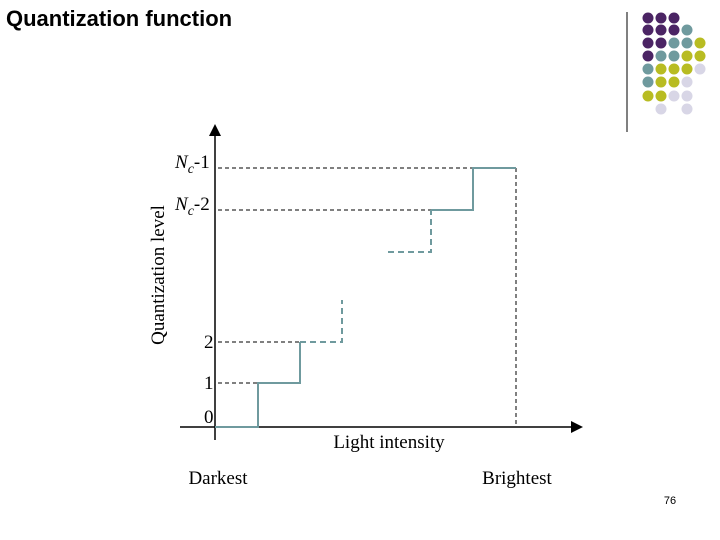  What do you see at coordinates (209, 342) in the screenshot?
I see `level-label: 2` at bounding box center [209, 342].